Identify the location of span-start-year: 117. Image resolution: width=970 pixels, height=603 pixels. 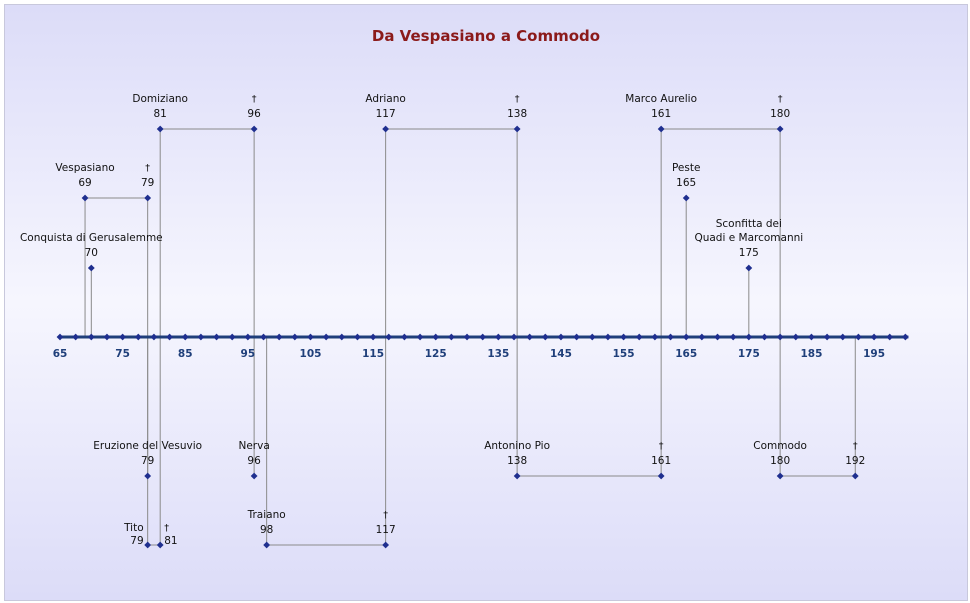
(386, 114).